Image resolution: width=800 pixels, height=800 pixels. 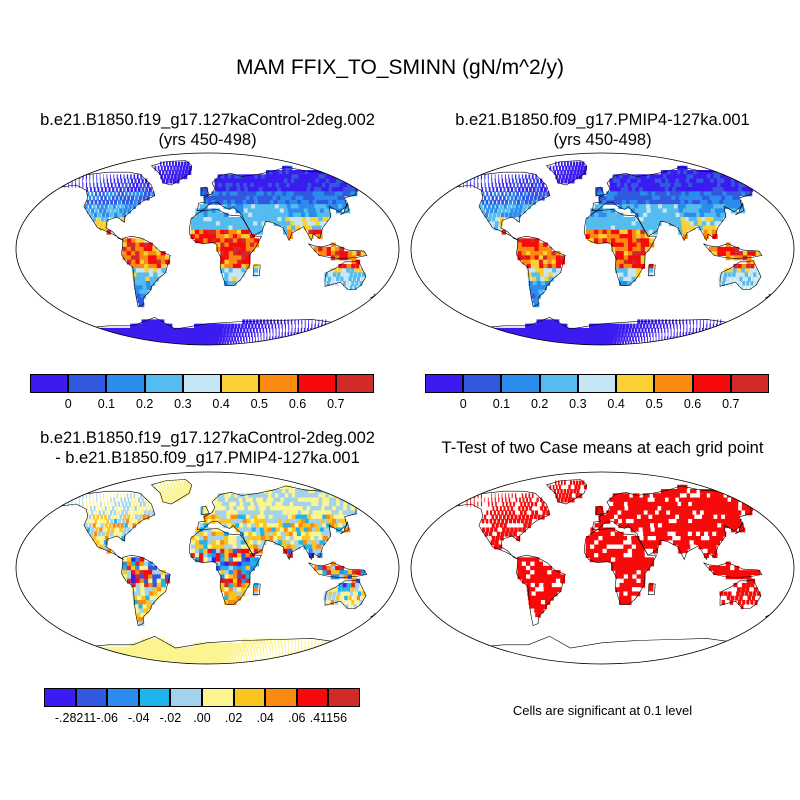 I want to click on map-ttest, so click(x=602, y=568).